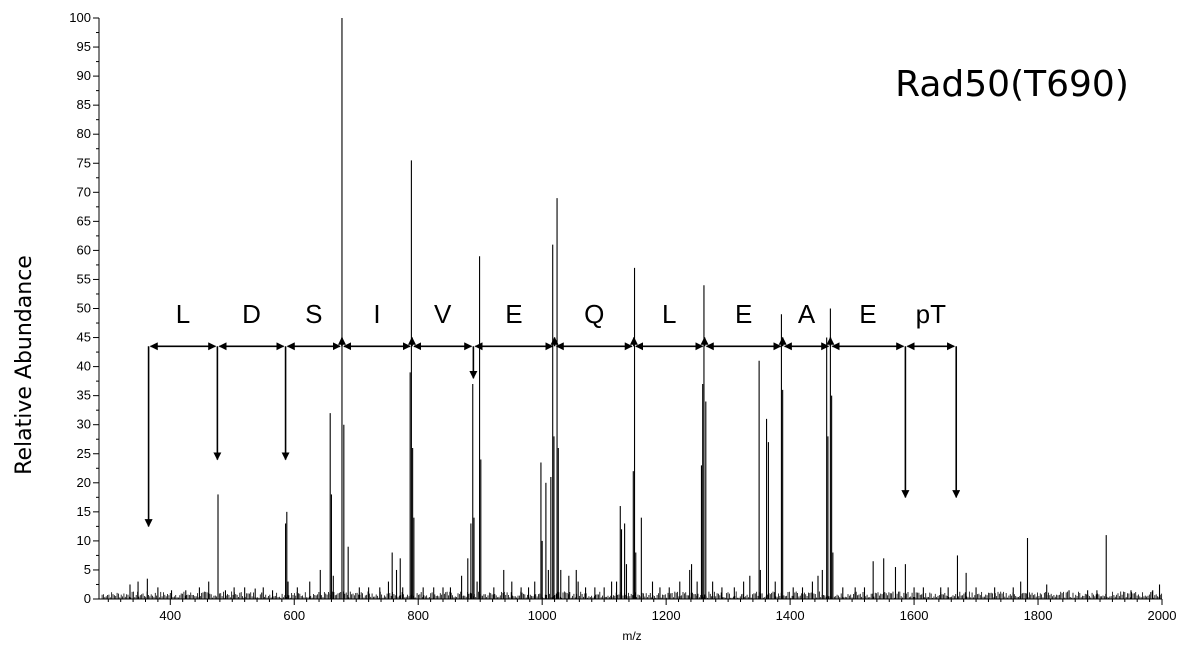  I want to click on x-tick-label: 1800, so click(1038, 615).